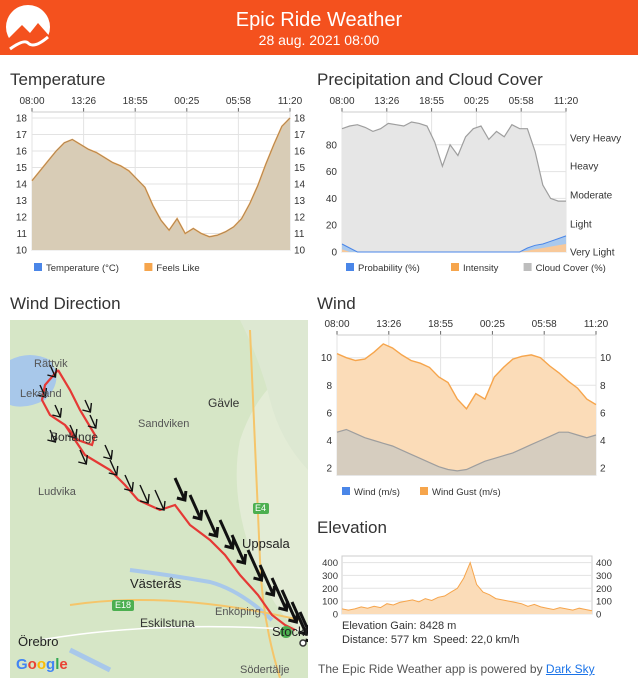 The image size is (638, 688). What do you see at coordinates (22, 251) in the screenshot?
I see `temperature-ytick-left: 10` at bounding box center [22, 251].